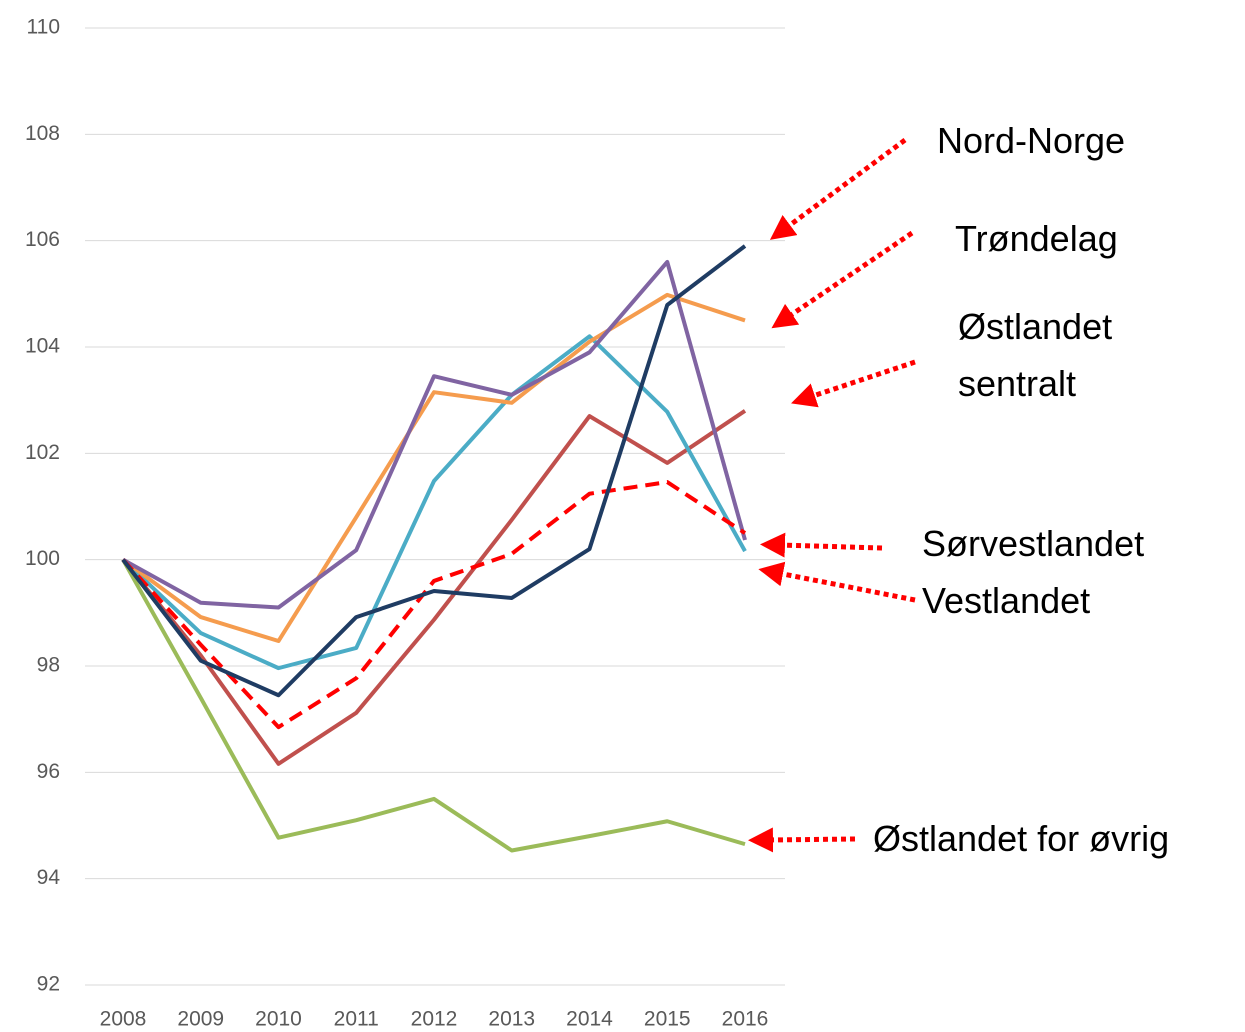 The image size is (1245, 1032). What do you see at coordinates (1033, 543) in the screenshot?
I see `series-label: Sørvestlandet` at bounding box center [1033, 543].